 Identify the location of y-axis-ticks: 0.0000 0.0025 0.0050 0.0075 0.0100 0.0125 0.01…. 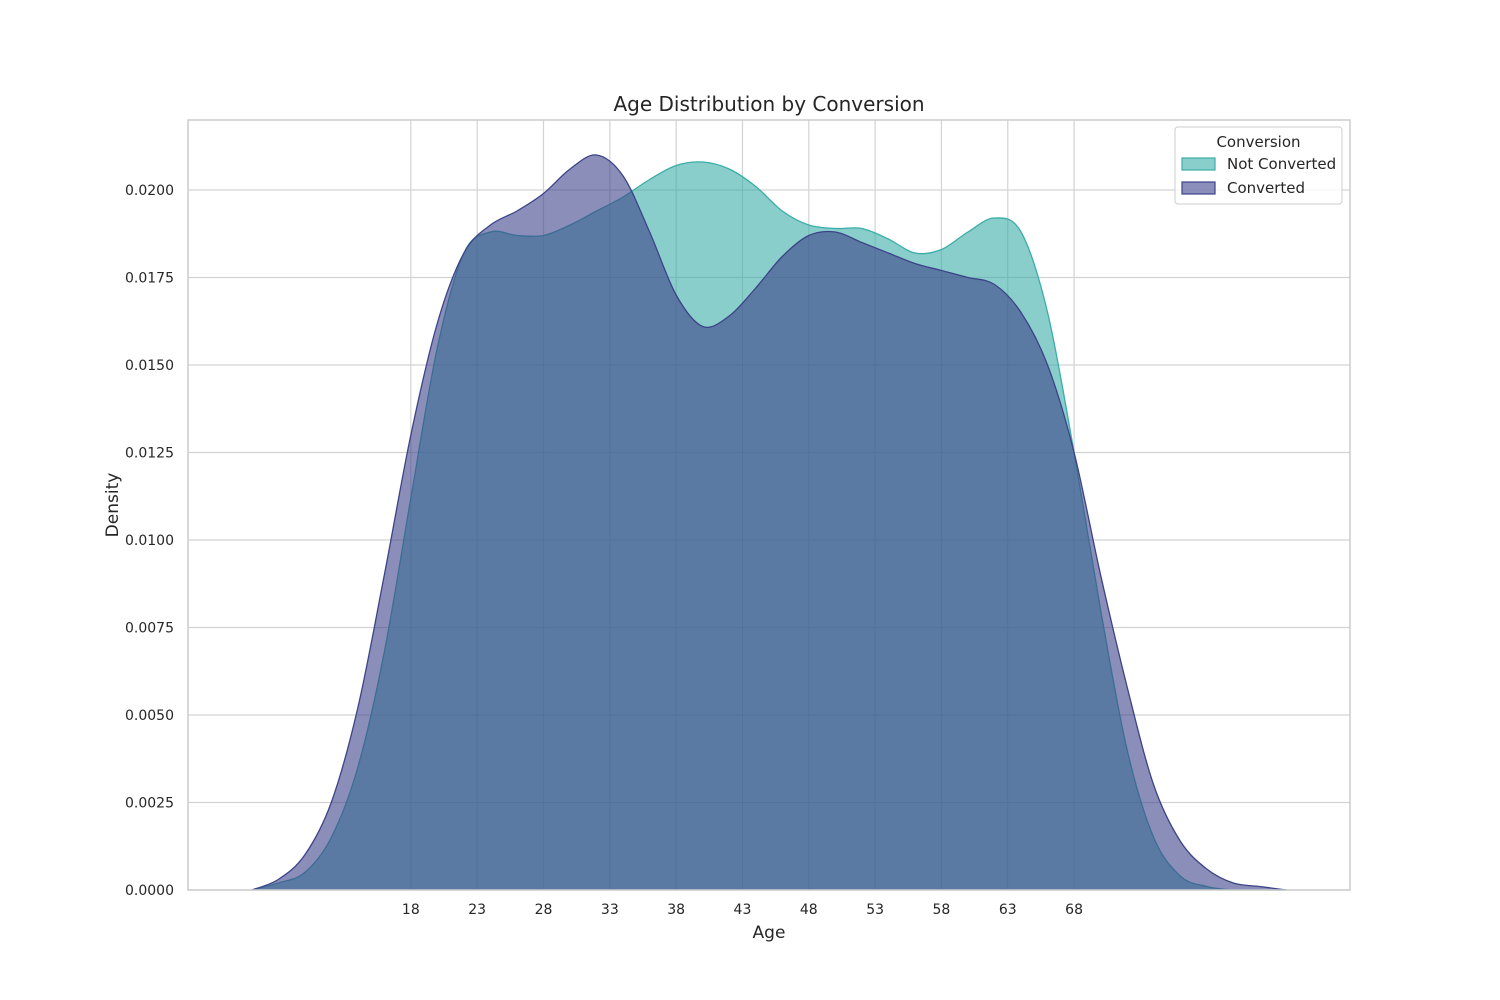
(149, 541).